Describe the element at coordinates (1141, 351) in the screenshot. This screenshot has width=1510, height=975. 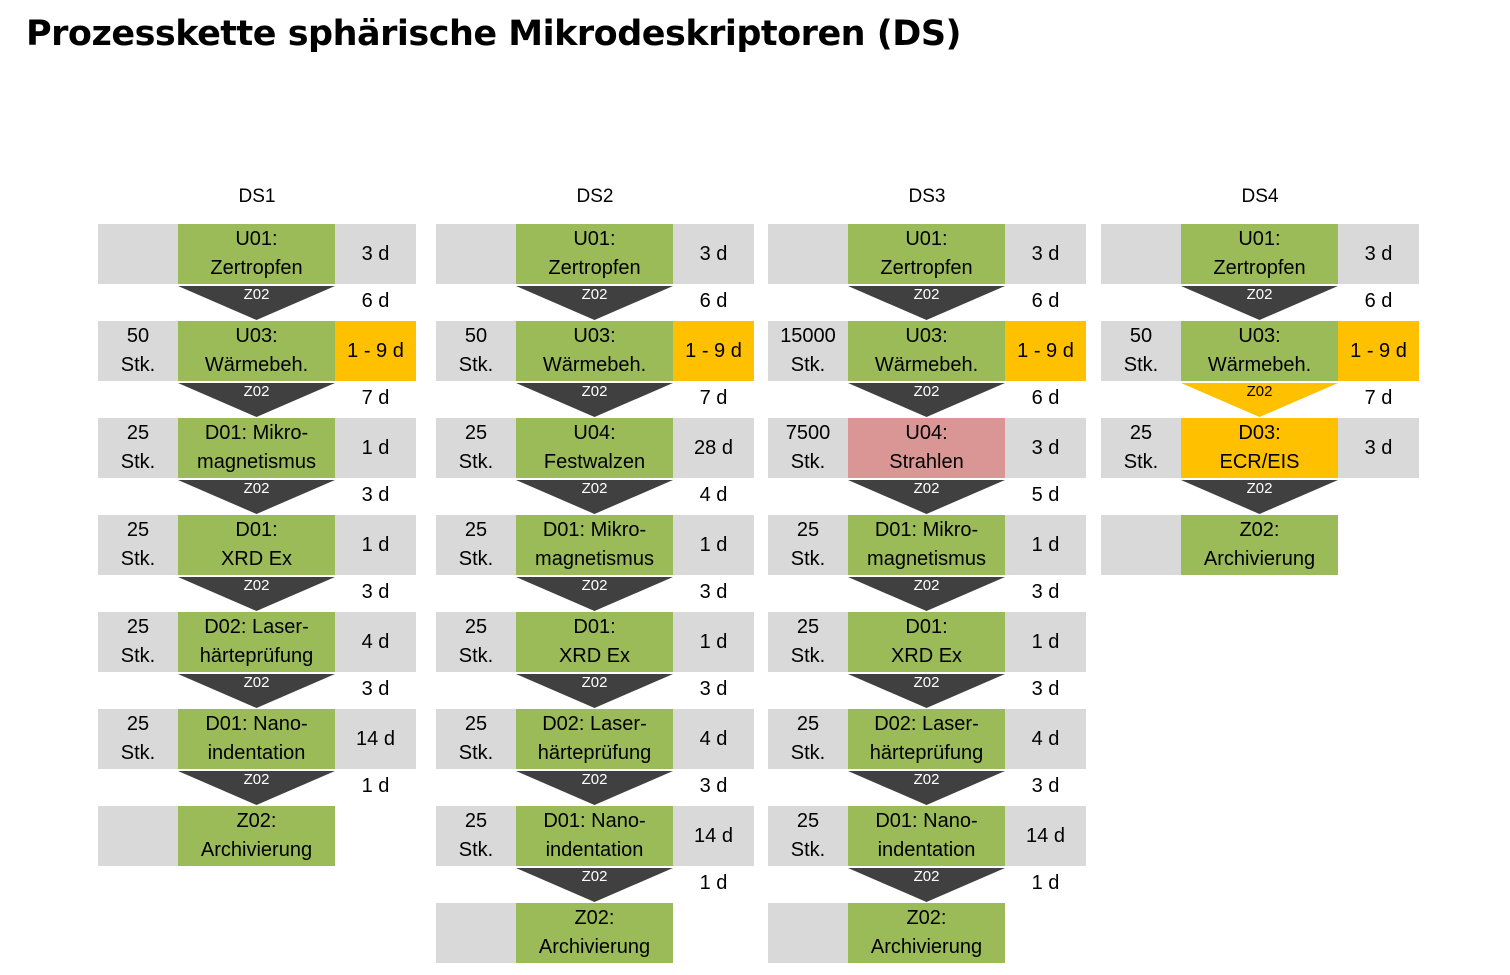
I see `quantity-cell: 50 Stk.` at that location.